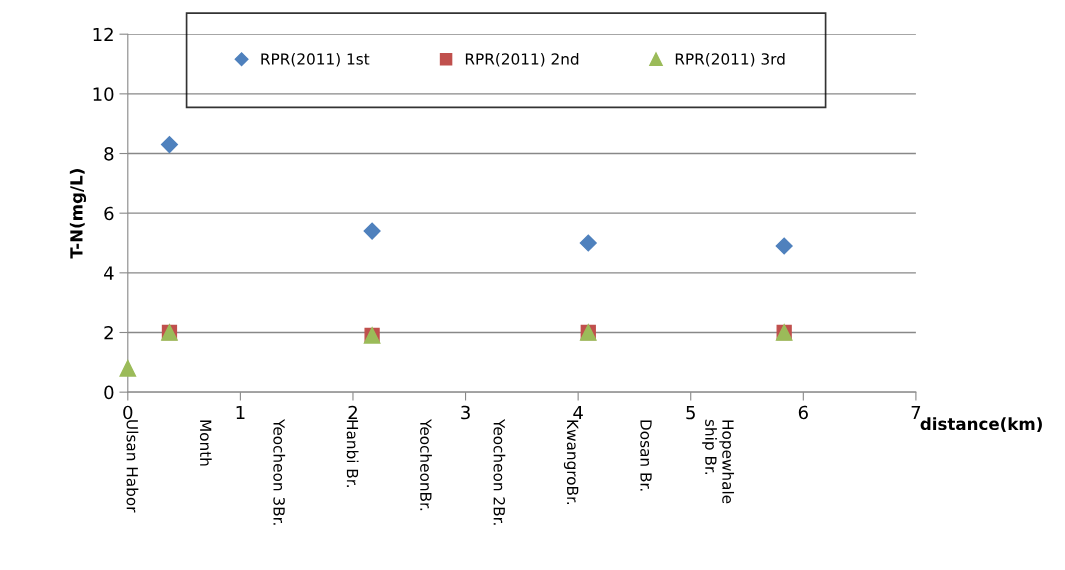 This screenshot has width=1065, height=570. I want to click on legend-label: RPR(2011) 3rd, so click(730, 59).